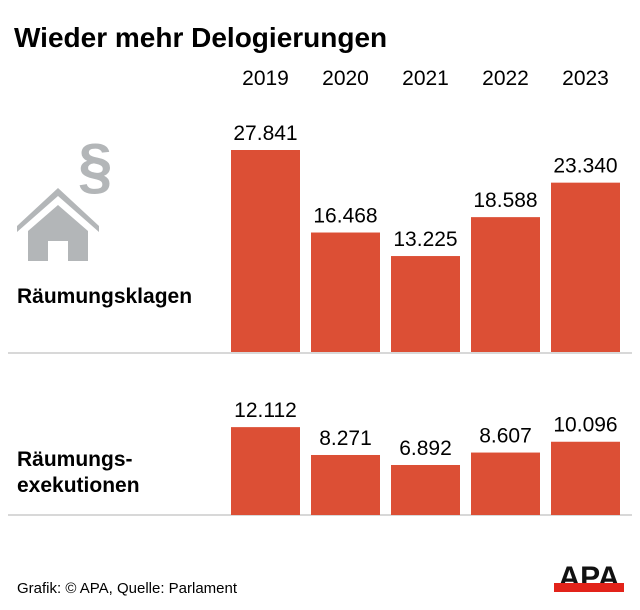  What do you see at coordinates (505, 483) in the screenshot?
I see `bar-exekutionen-2022` at bounding box center [505, 483].